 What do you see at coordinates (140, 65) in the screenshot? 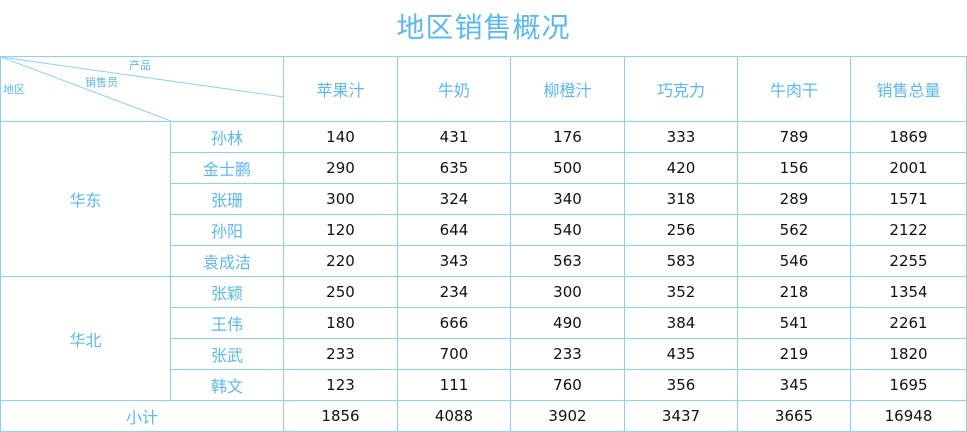
I see `corner-label-product: 产品` at bounding box center [140, 65].